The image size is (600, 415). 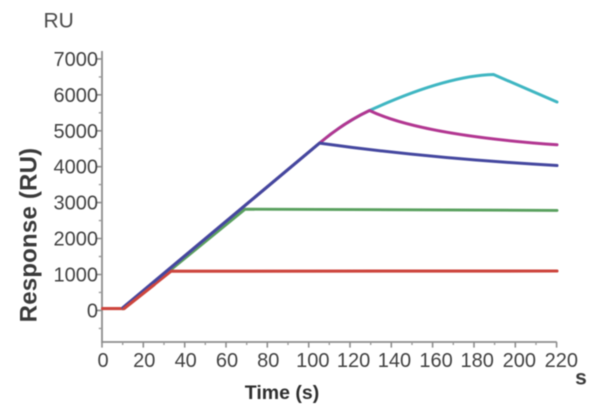 I want to click on svg-text: Time (s), so click(x=282, y=393).